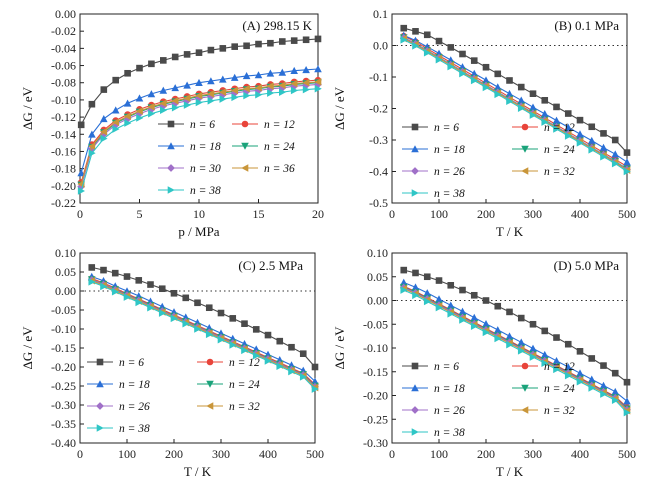 The height and width of the screenshot is (485, 657). I want to click on legend-label: n = 38, so click(449, 194).